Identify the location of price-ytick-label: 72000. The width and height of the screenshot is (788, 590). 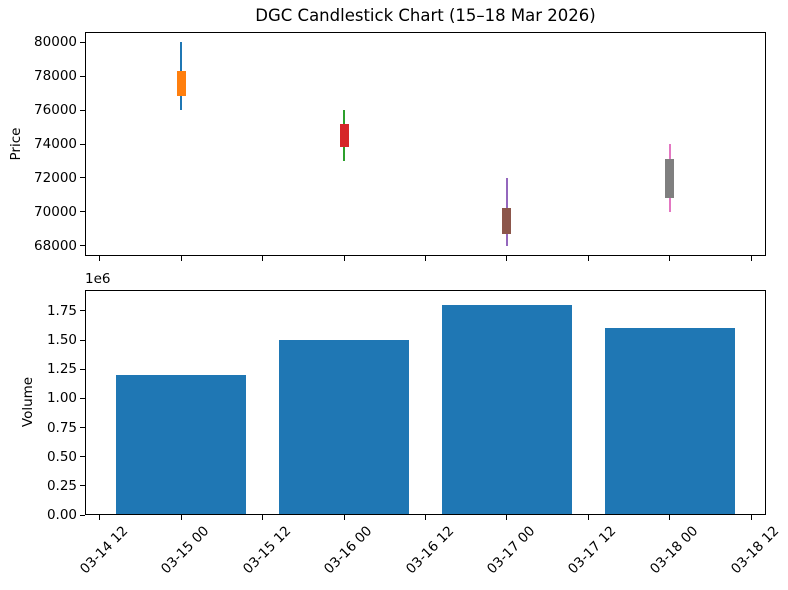
(55, 177).